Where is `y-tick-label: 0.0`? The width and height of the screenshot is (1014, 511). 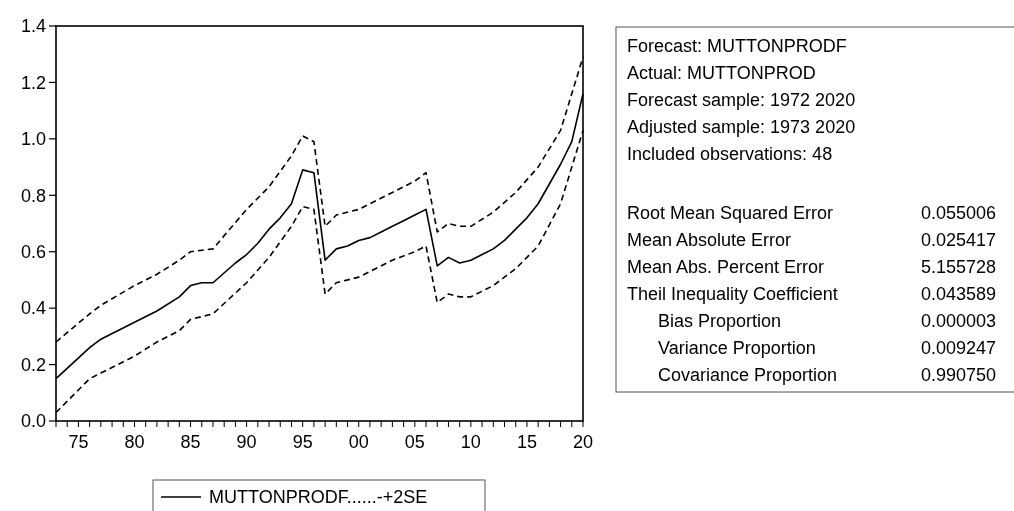
y-tick-label: 0.0 is located at coordinates (33, 421).